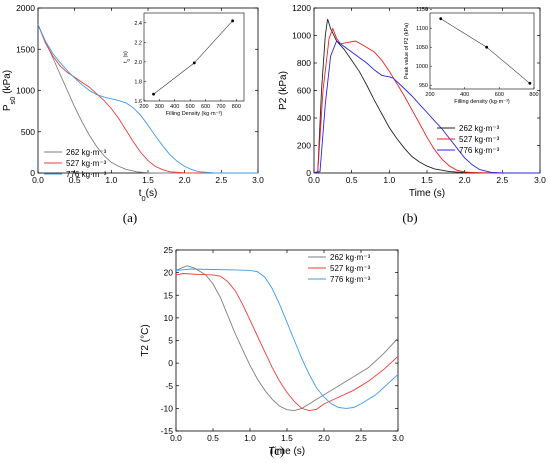 The image size is (550, 463). I want to click on y-tick-label: 15, so click(169, 295).